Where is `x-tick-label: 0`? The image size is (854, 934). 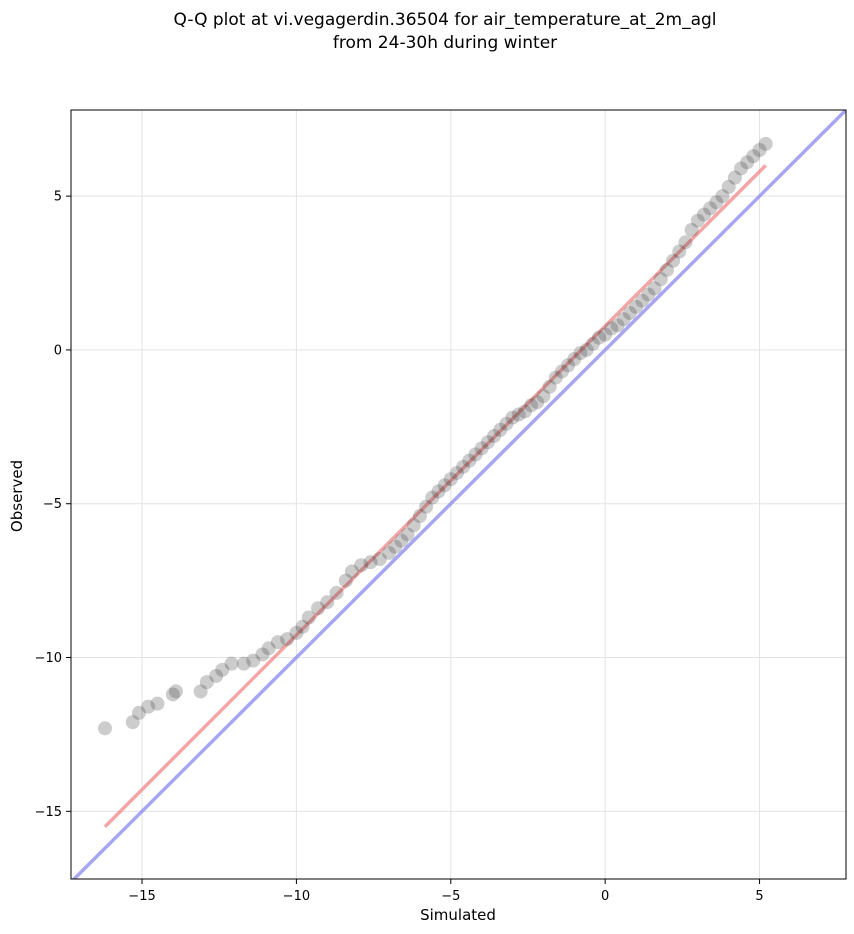 x-tick-label: 0 is located at coordinates (605, 896).